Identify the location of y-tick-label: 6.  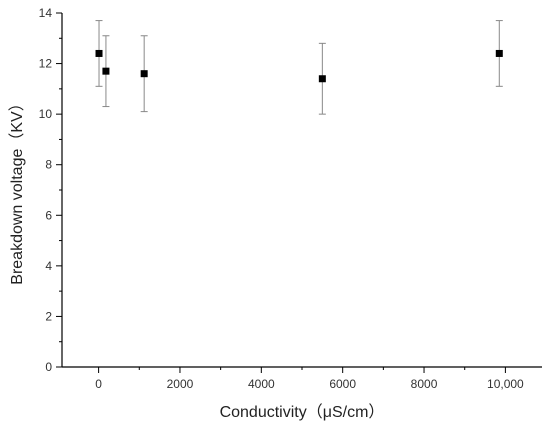
(48, 215).